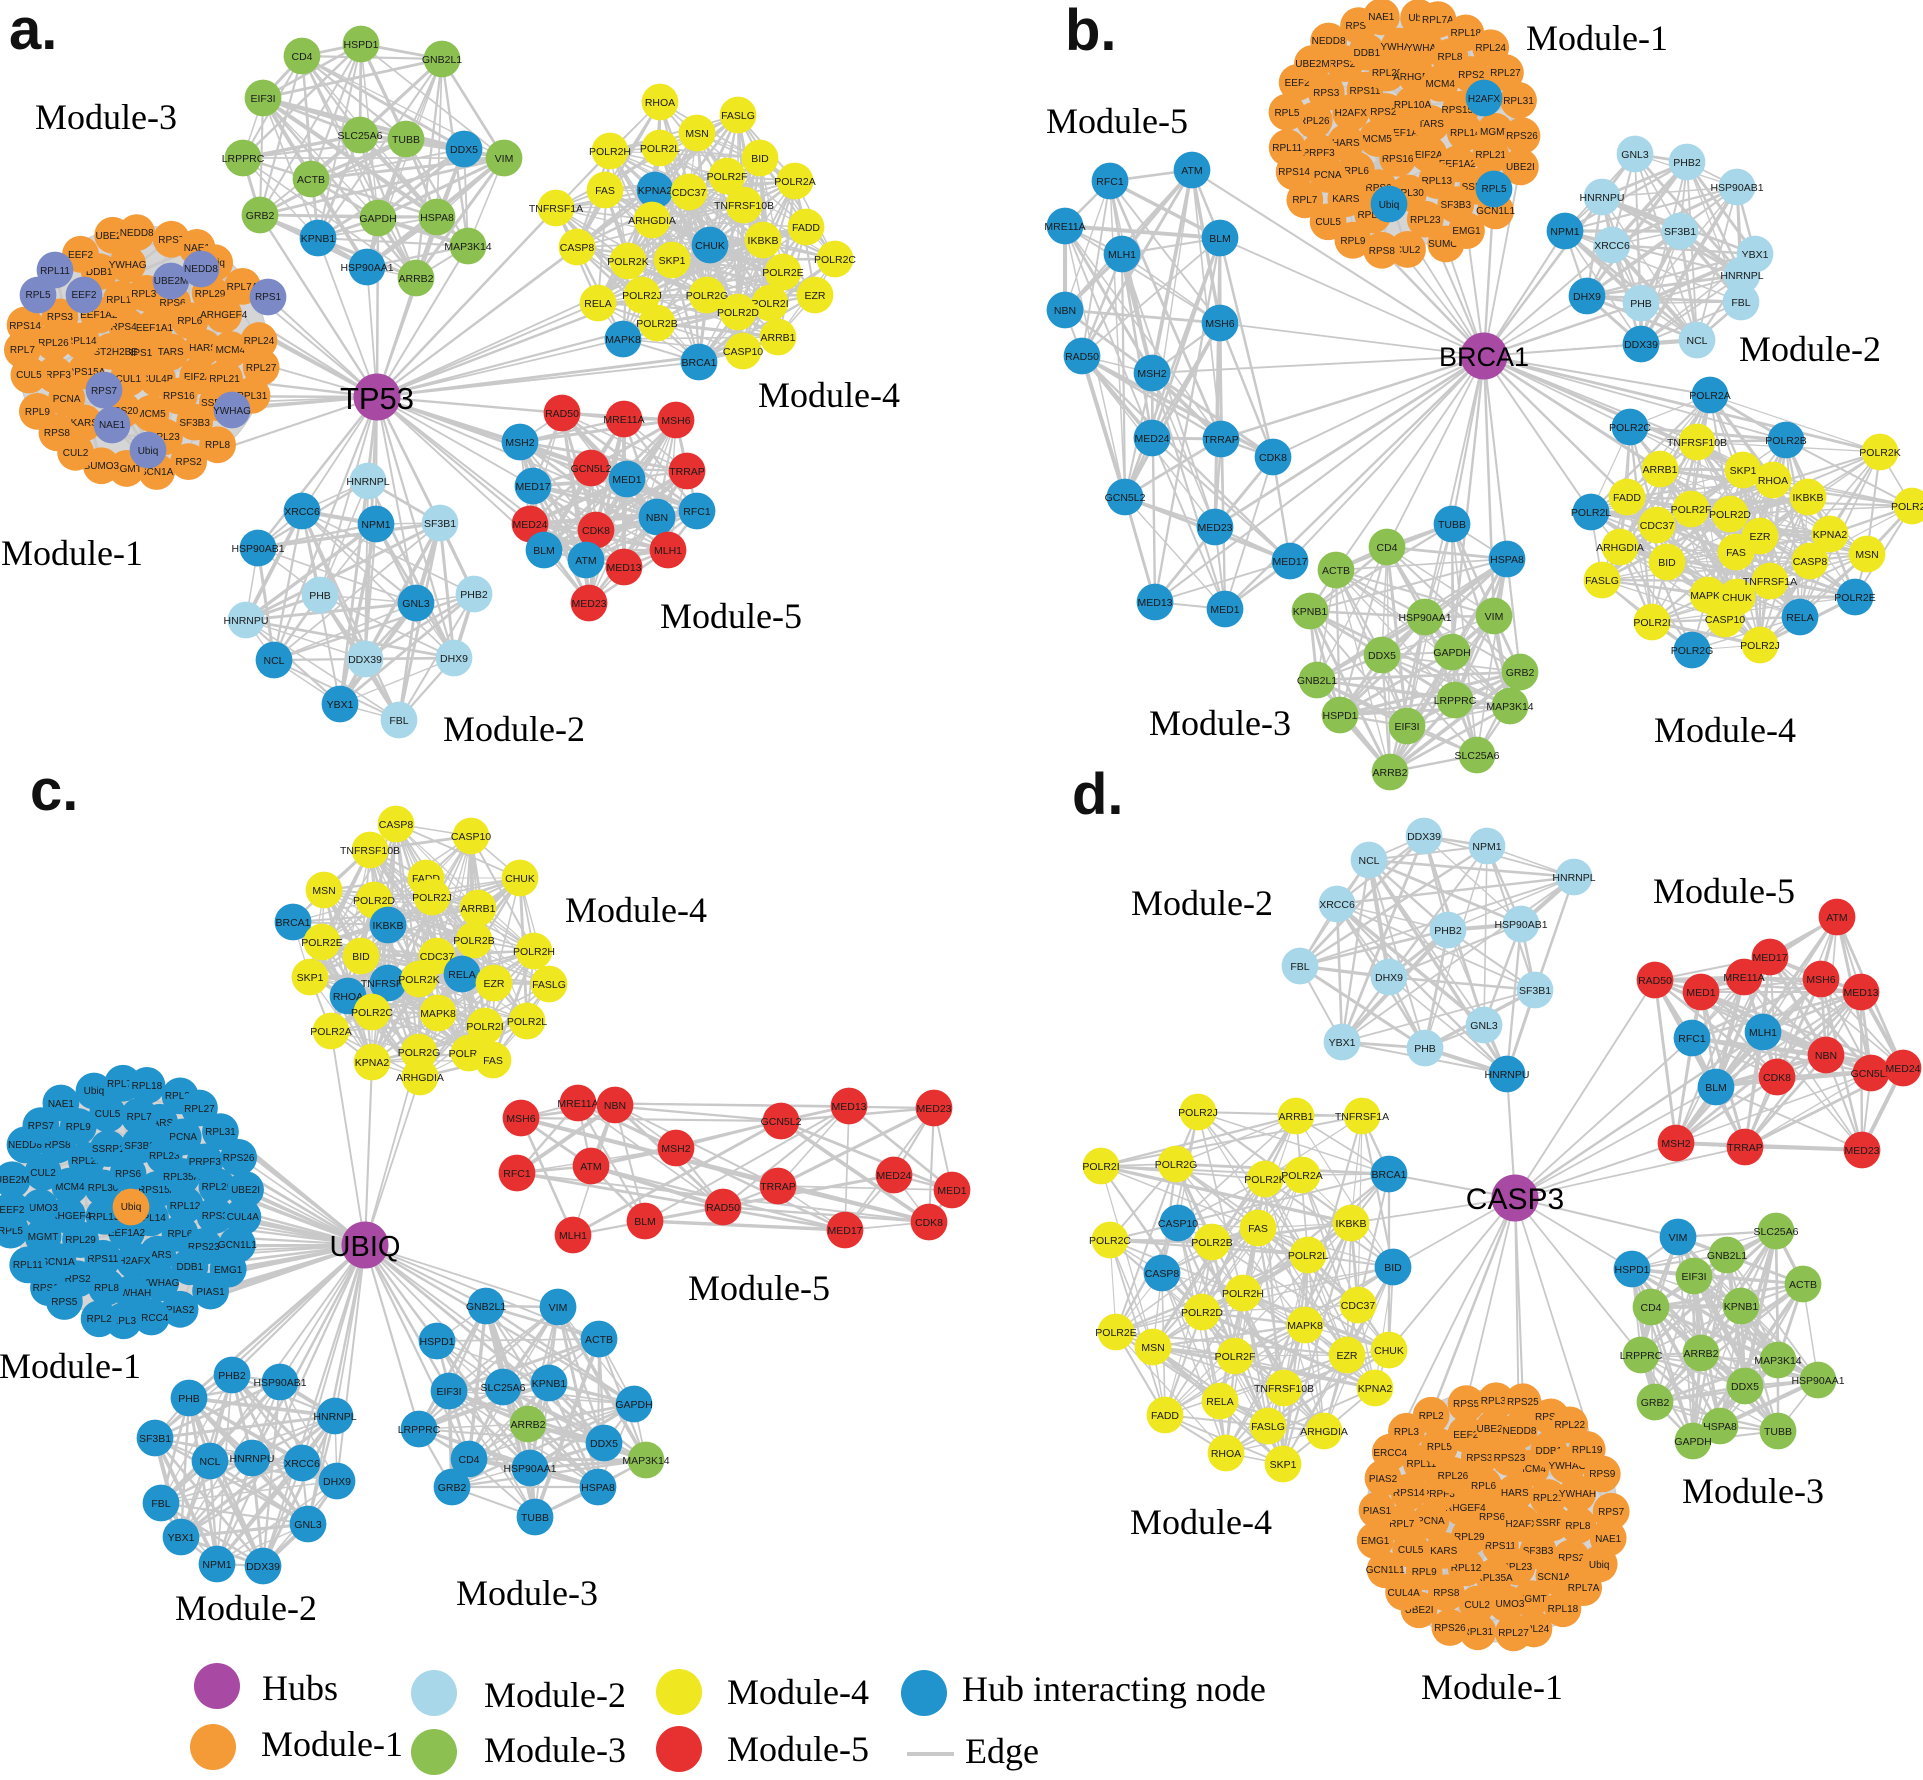 This screenshot has height=1780, width=1923. Describe the element at coordinates (1493, 189) in the screenshot. I see `svg-text: RPL5` at that location.